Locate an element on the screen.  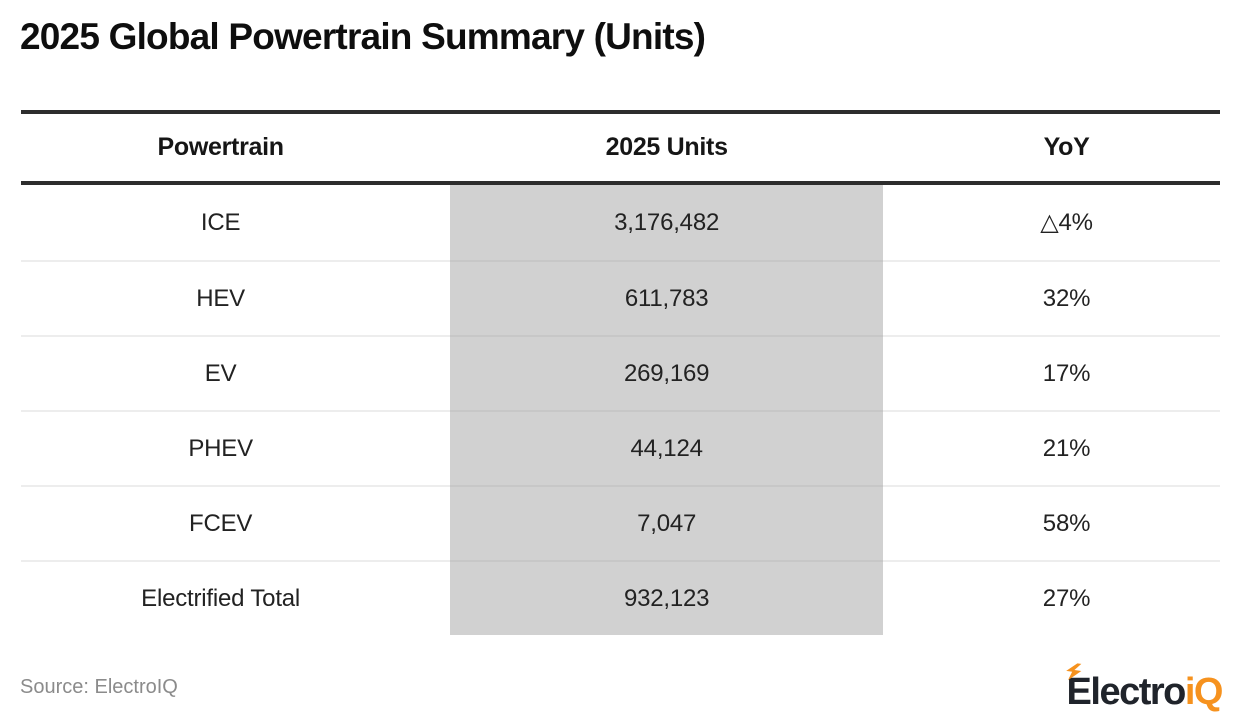
column-header-powertrain: Powertrain is located at coordinates (221, 147).